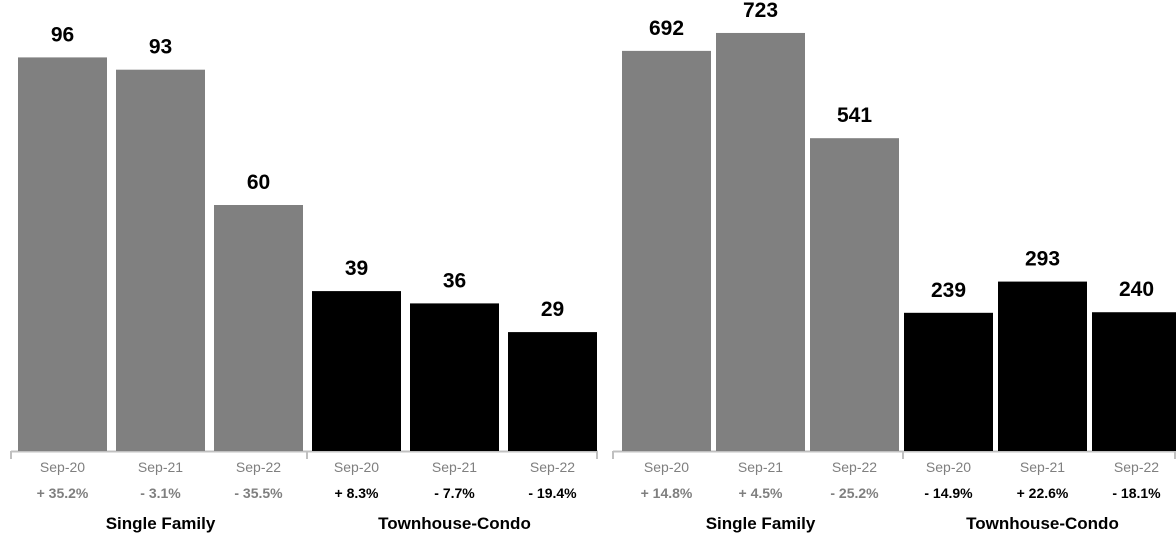 This screenshot has height=537, width=1176. Describe the element at coordinates (160, 493) in the screenshot. I see `percent-change-label: - 3.1%` at that location.